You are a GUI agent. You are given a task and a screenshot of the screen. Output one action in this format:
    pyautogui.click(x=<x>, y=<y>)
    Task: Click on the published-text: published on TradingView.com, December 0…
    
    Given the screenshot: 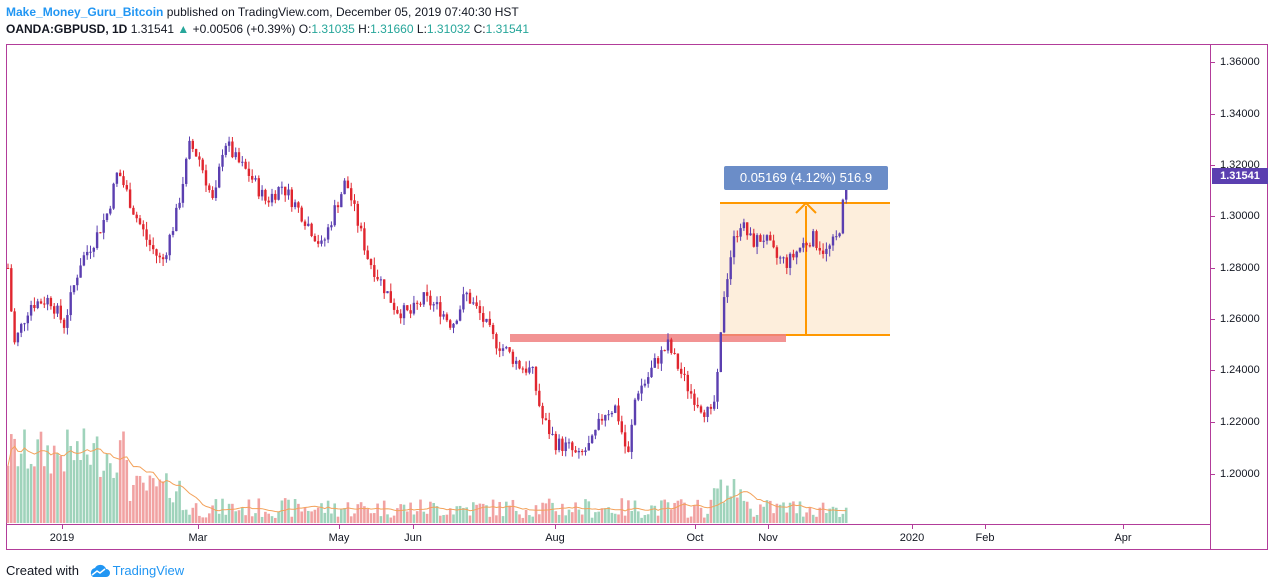 What is the action you would take?
    pyautogui.click(x=342, y=12)
    